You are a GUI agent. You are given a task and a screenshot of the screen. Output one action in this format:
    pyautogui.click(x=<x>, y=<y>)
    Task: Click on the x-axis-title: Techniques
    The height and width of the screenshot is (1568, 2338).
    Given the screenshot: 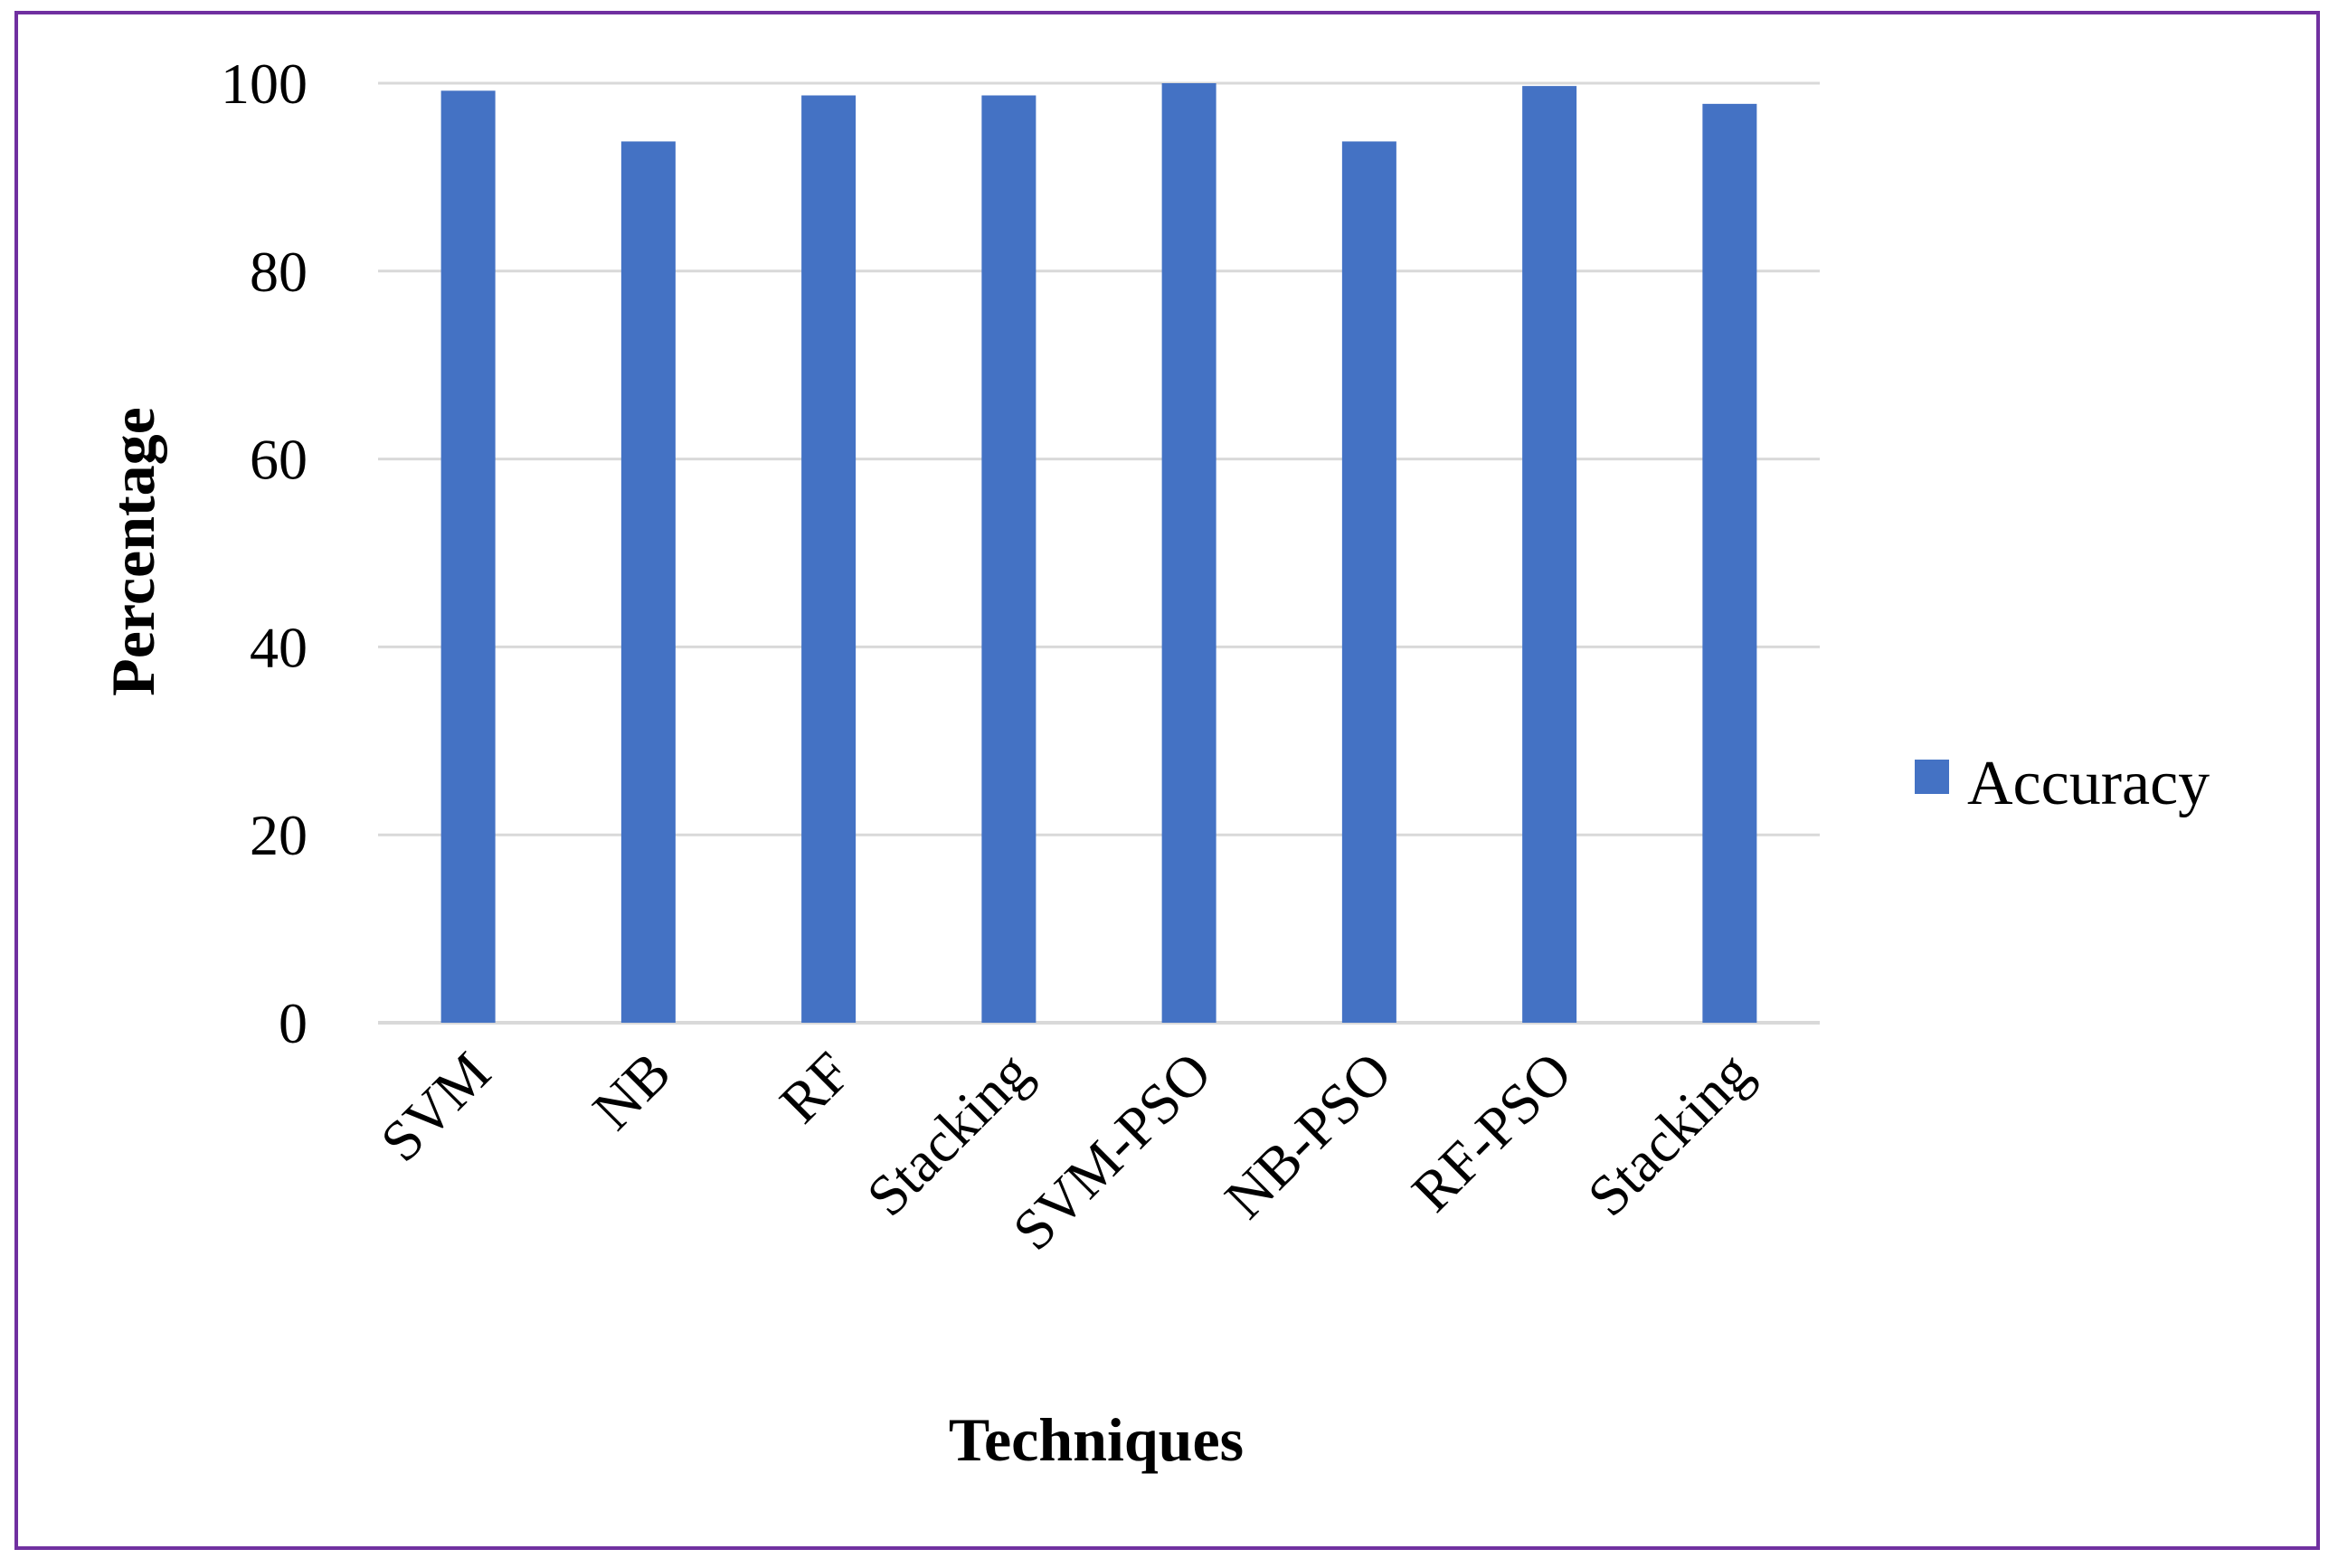 What is the action you would take?
    pyautogui.click(x=1096, y=1439)
    